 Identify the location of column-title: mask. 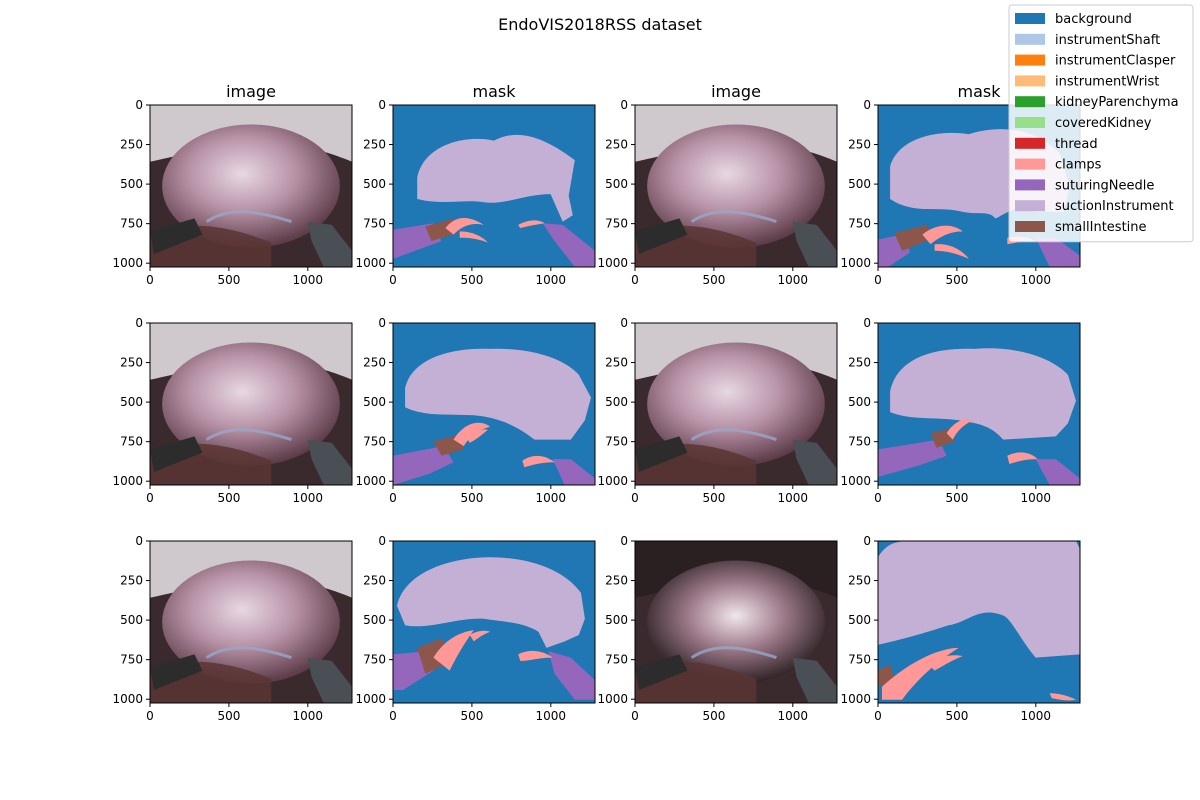
(495, 91).